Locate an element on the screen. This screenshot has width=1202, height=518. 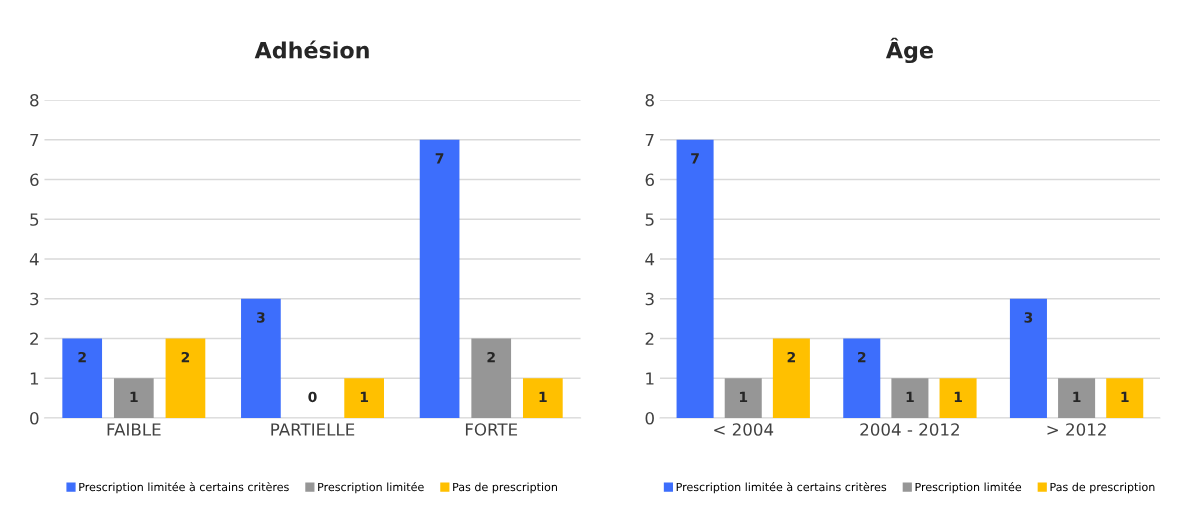
x-tick-label: PARTIELLE is located at coordinates (313, 429).